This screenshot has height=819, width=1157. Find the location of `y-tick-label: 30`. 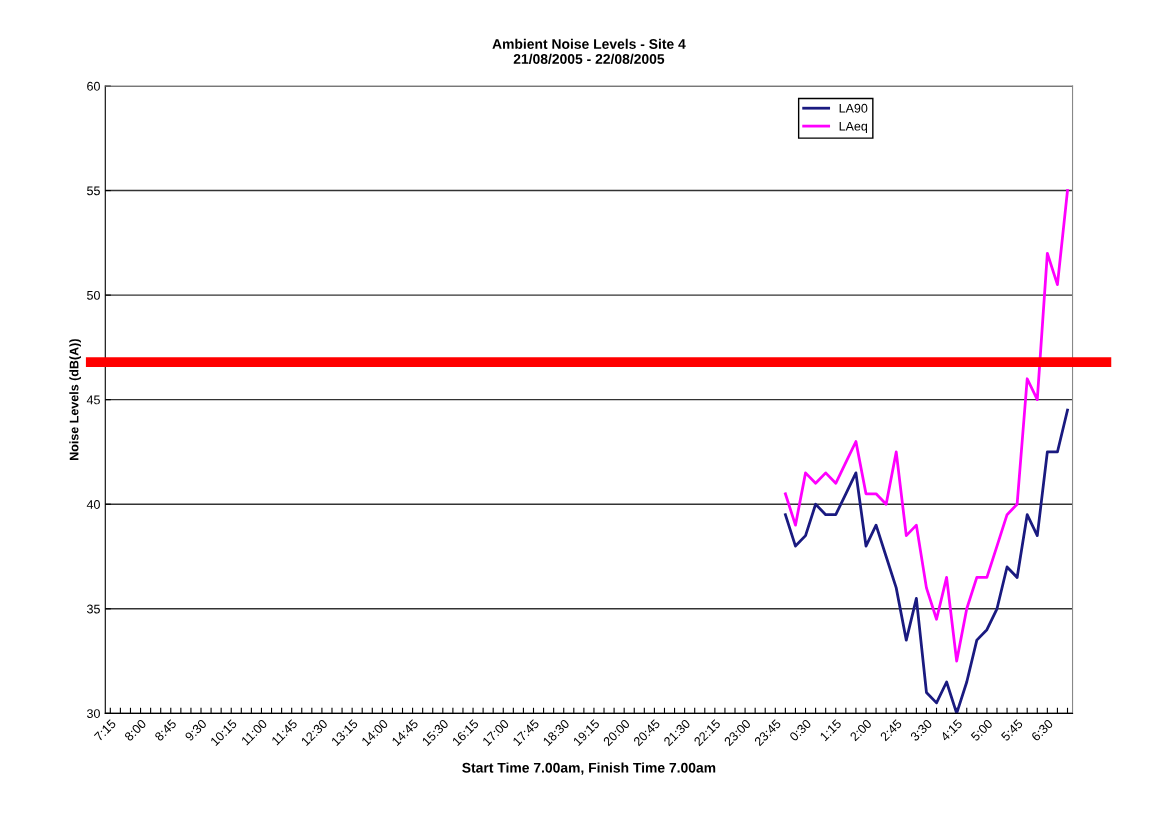

y-tick-label: 30 is located at coordinates (93, 713).